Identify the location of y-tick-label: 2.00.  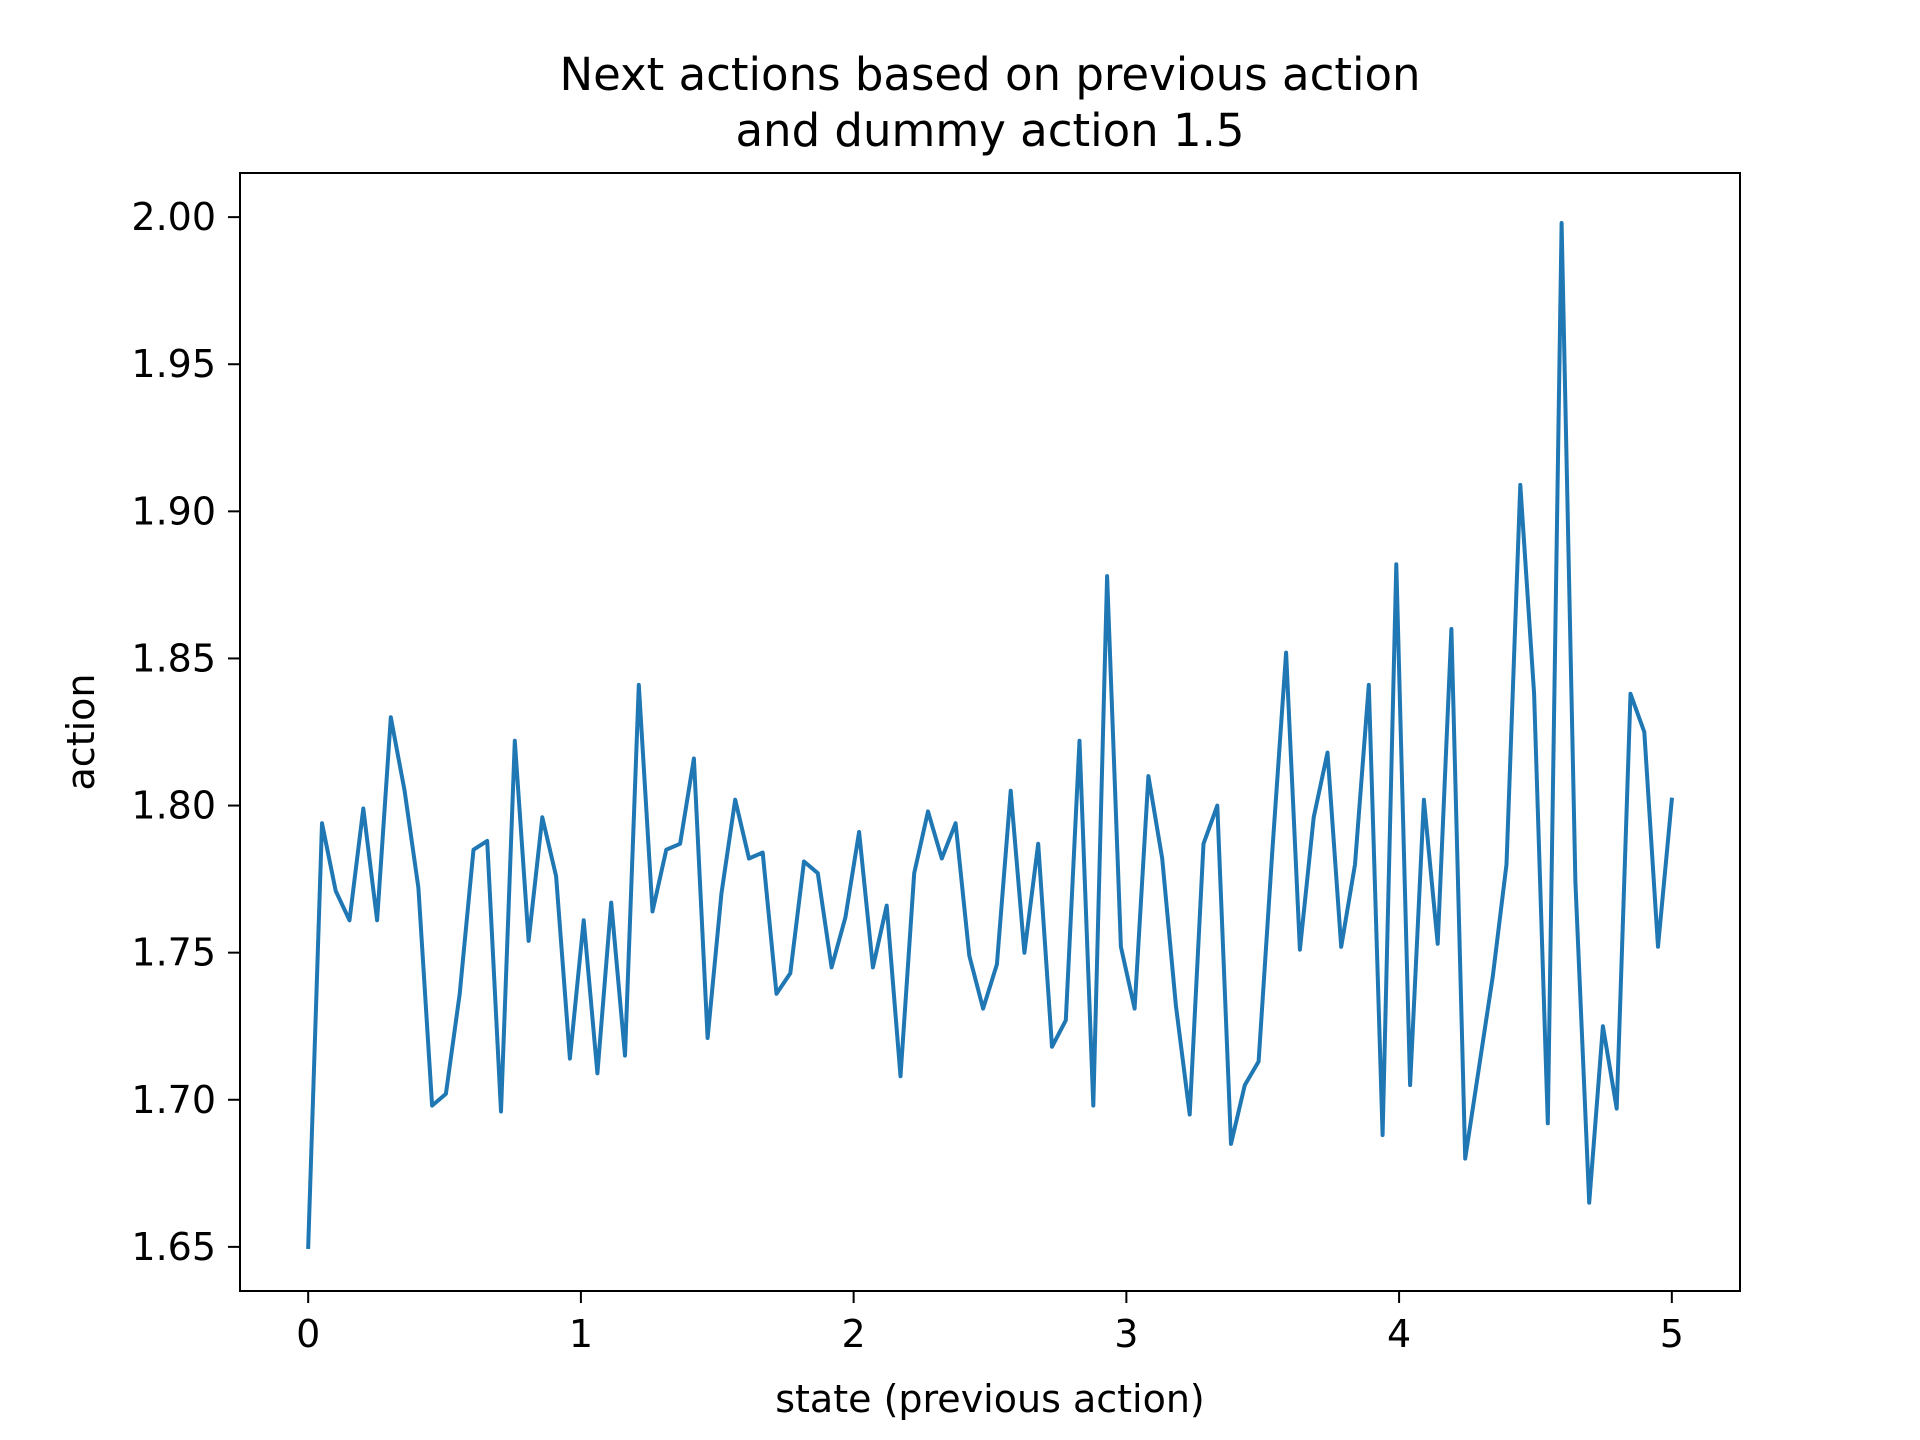
(173, 217).